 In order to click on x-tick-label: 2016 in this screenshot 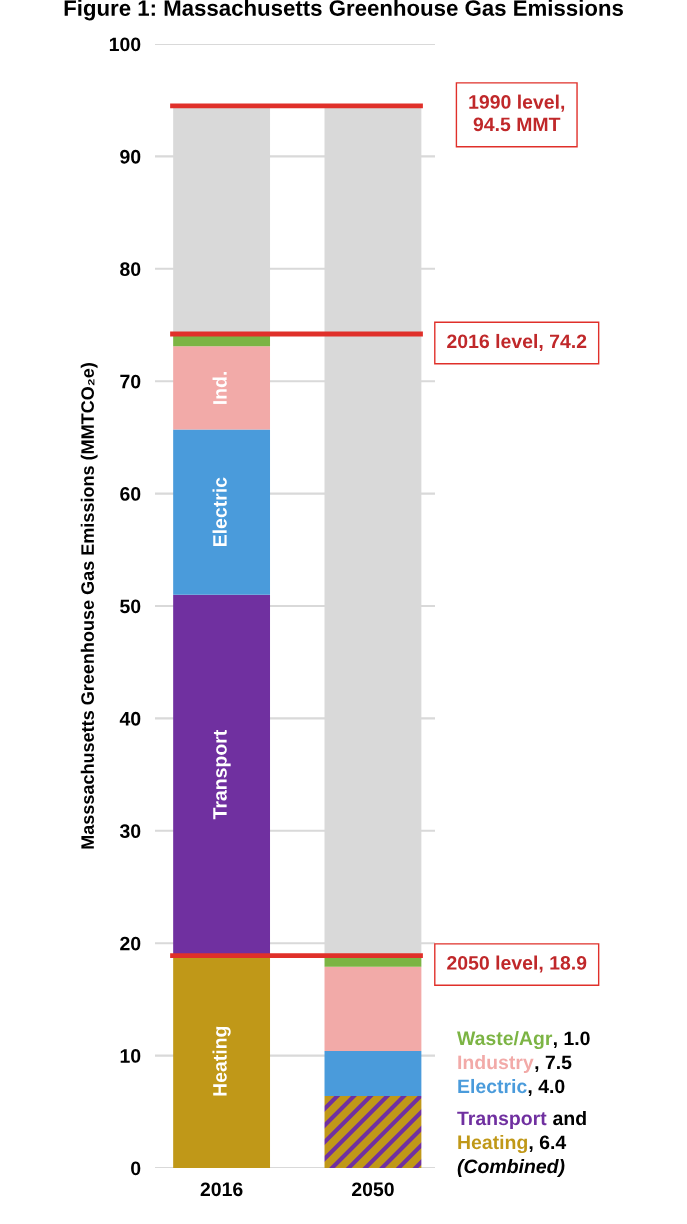, I will do `click(221, 1189)`.